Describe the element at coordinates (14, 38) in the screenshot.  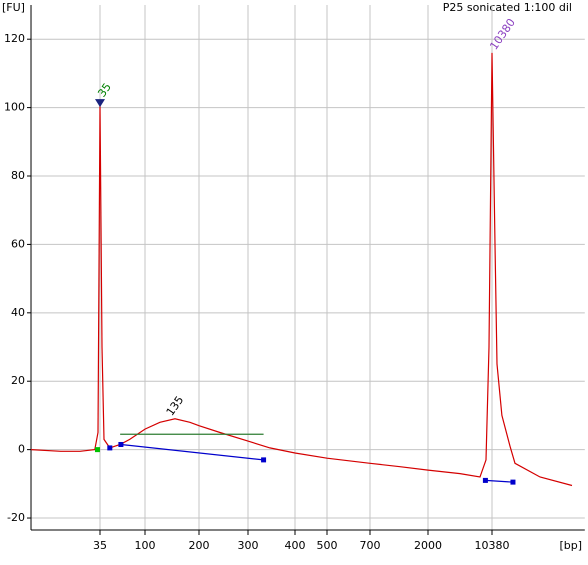
I see `y-tick-label: 120` at that location.